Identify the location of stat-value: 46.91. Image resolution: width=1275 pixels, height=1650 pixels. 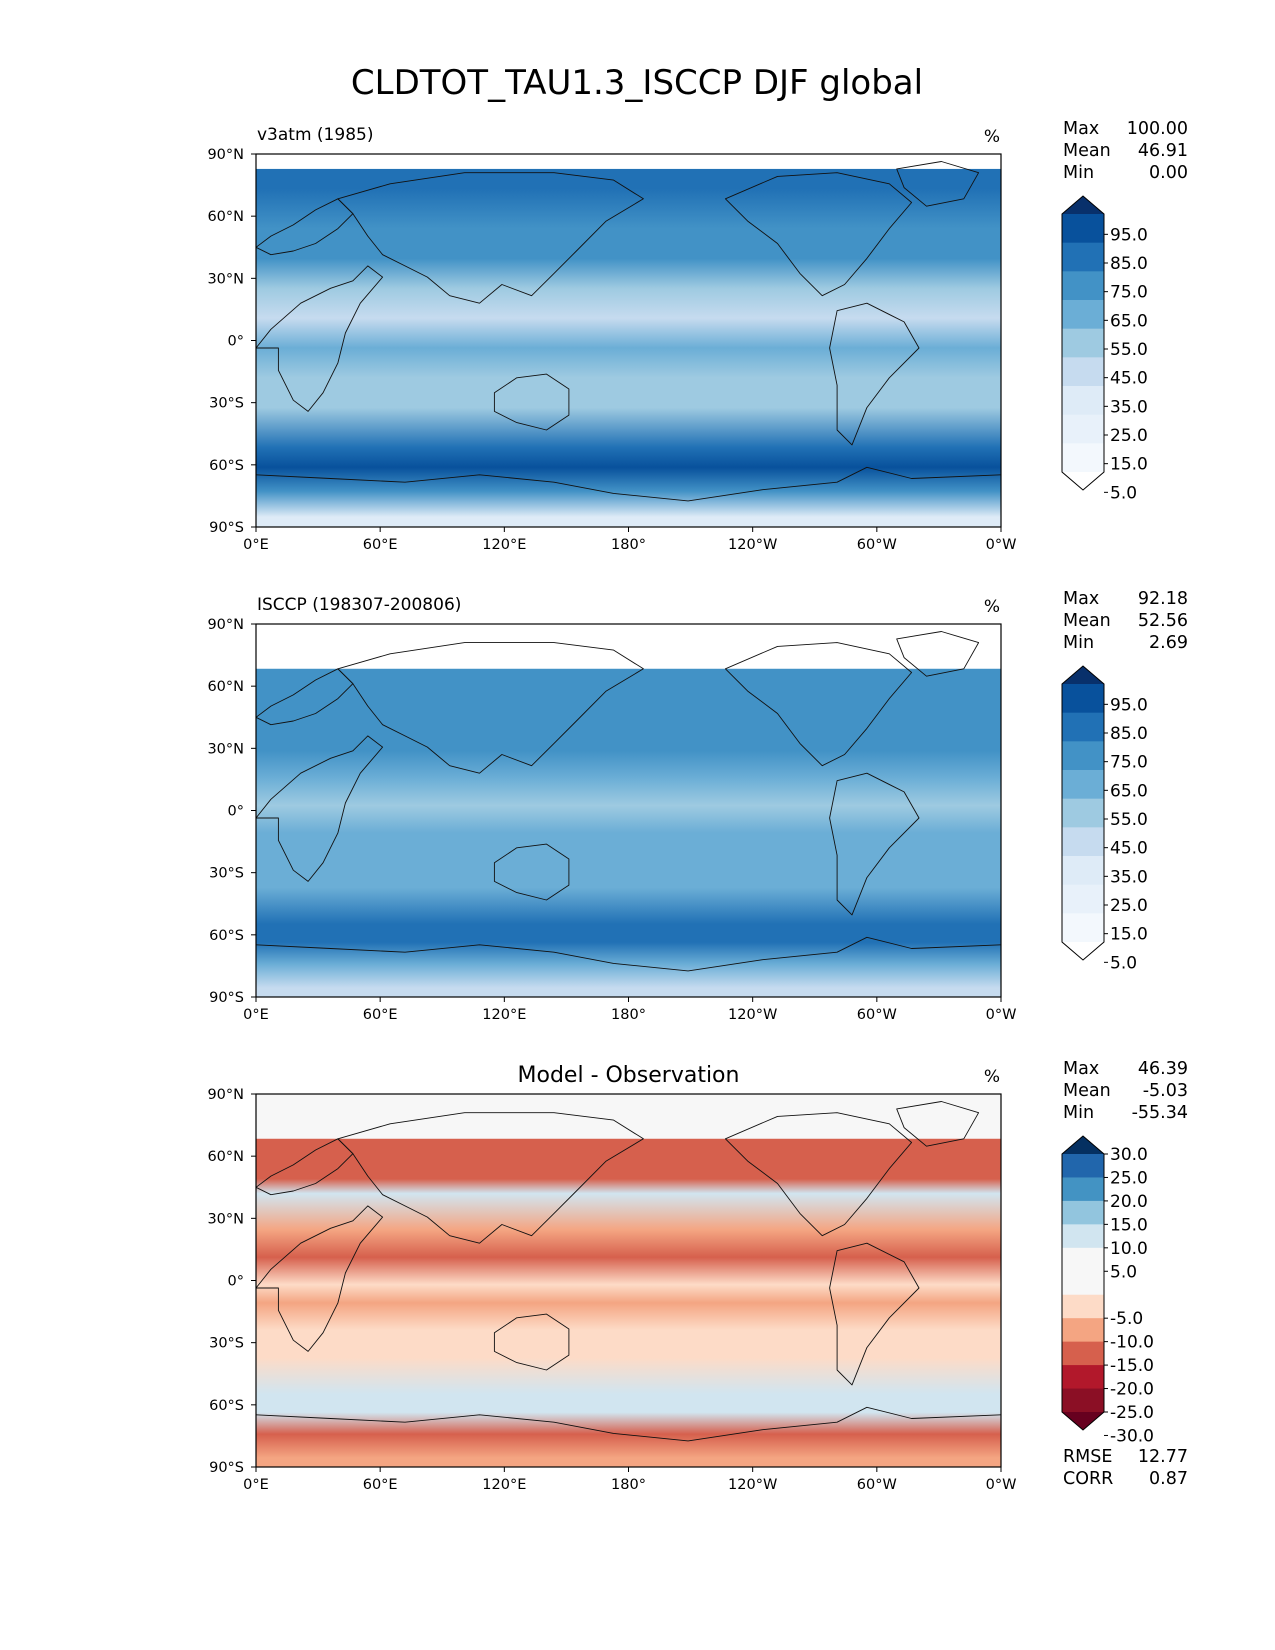
(1163, 151).